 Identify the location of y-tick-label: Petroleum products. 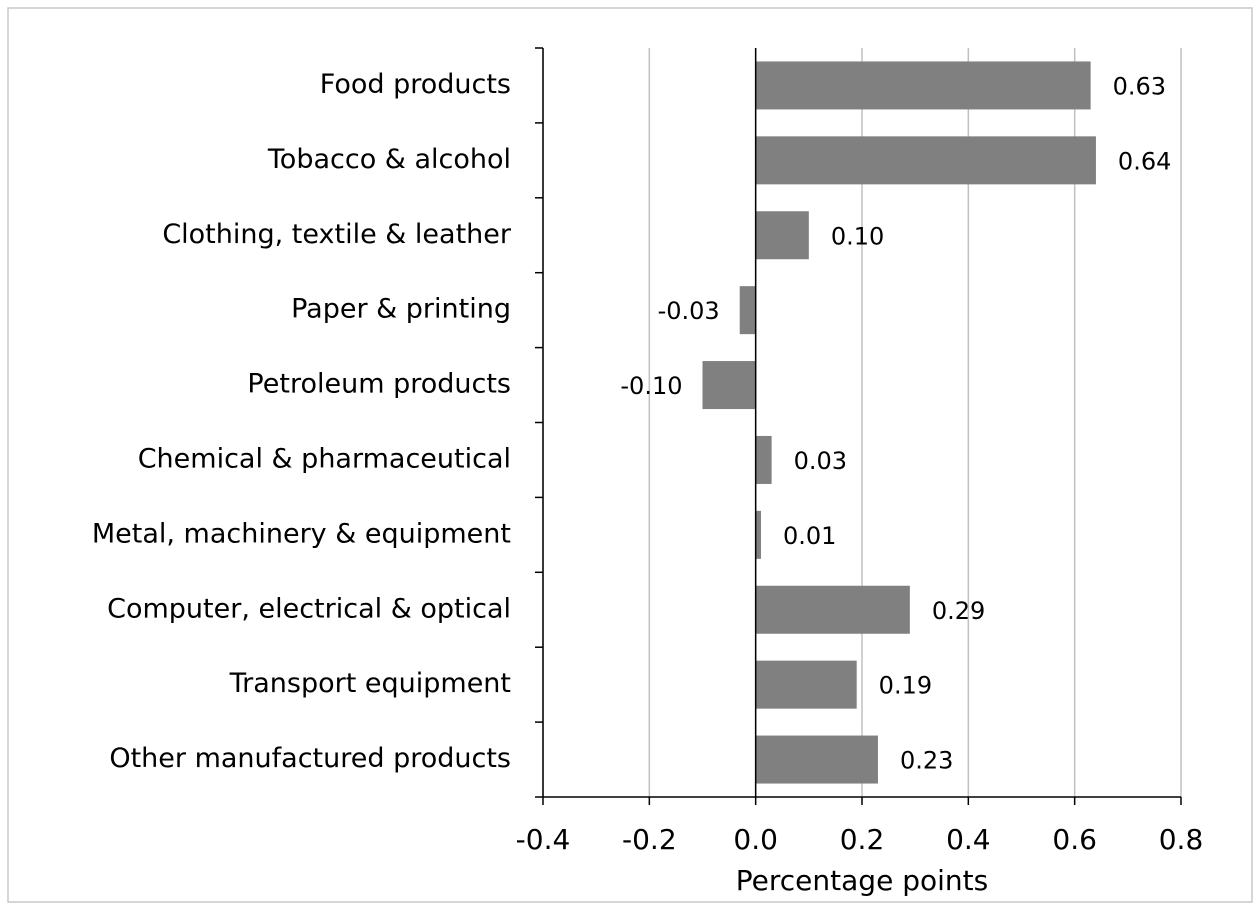
(379, 384).